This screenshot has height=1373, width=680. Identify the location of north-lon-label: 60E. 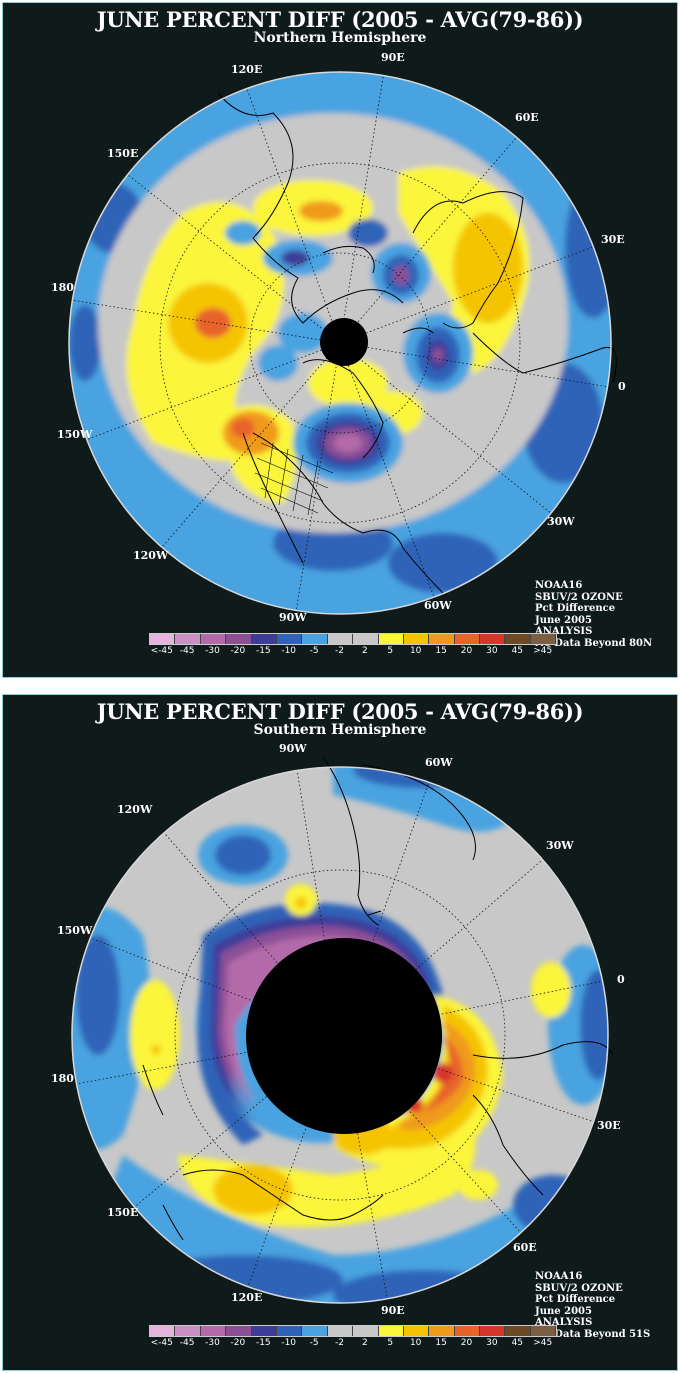
(527, 117).